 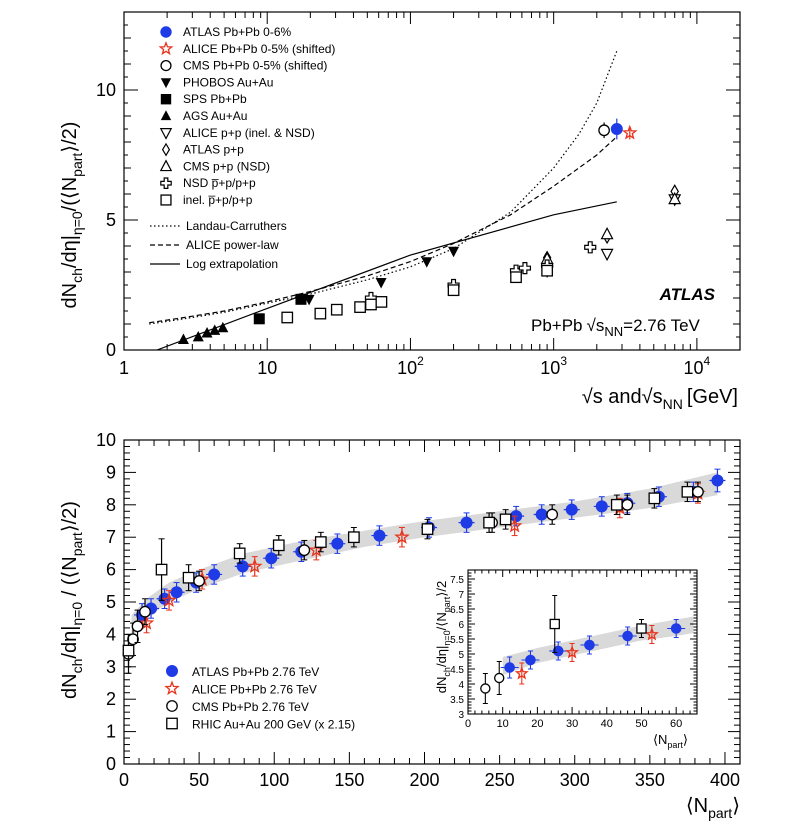 I want to click on energy-label-pre: Pb+Pb, so click(x=557, y=325).